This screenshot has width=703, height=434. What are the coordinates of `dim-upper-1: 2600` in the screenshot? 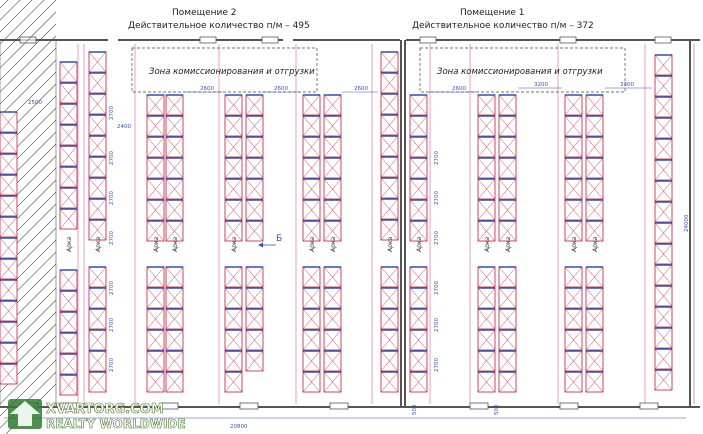 It's located at (207, 89).